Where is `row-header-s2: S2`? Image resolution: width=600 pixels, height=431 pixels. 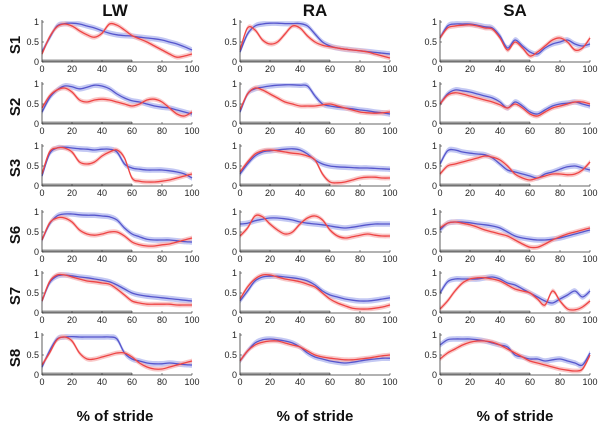 row-header-s2: S2 is located at coordinates (15, 107).